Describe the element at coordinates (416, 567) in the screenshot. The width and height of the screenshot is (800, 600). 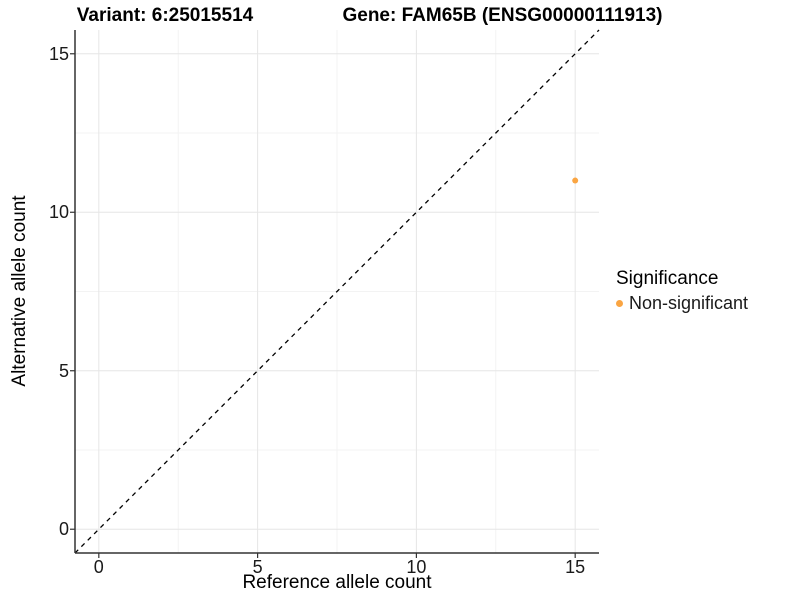
I see `x-tick-label: 10` at that location.